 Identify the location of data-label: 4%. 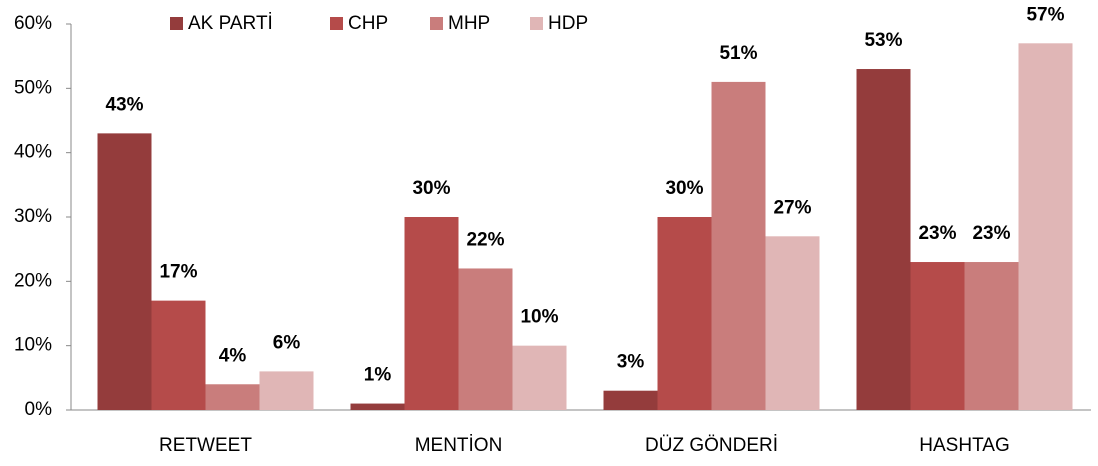
(233, 355).